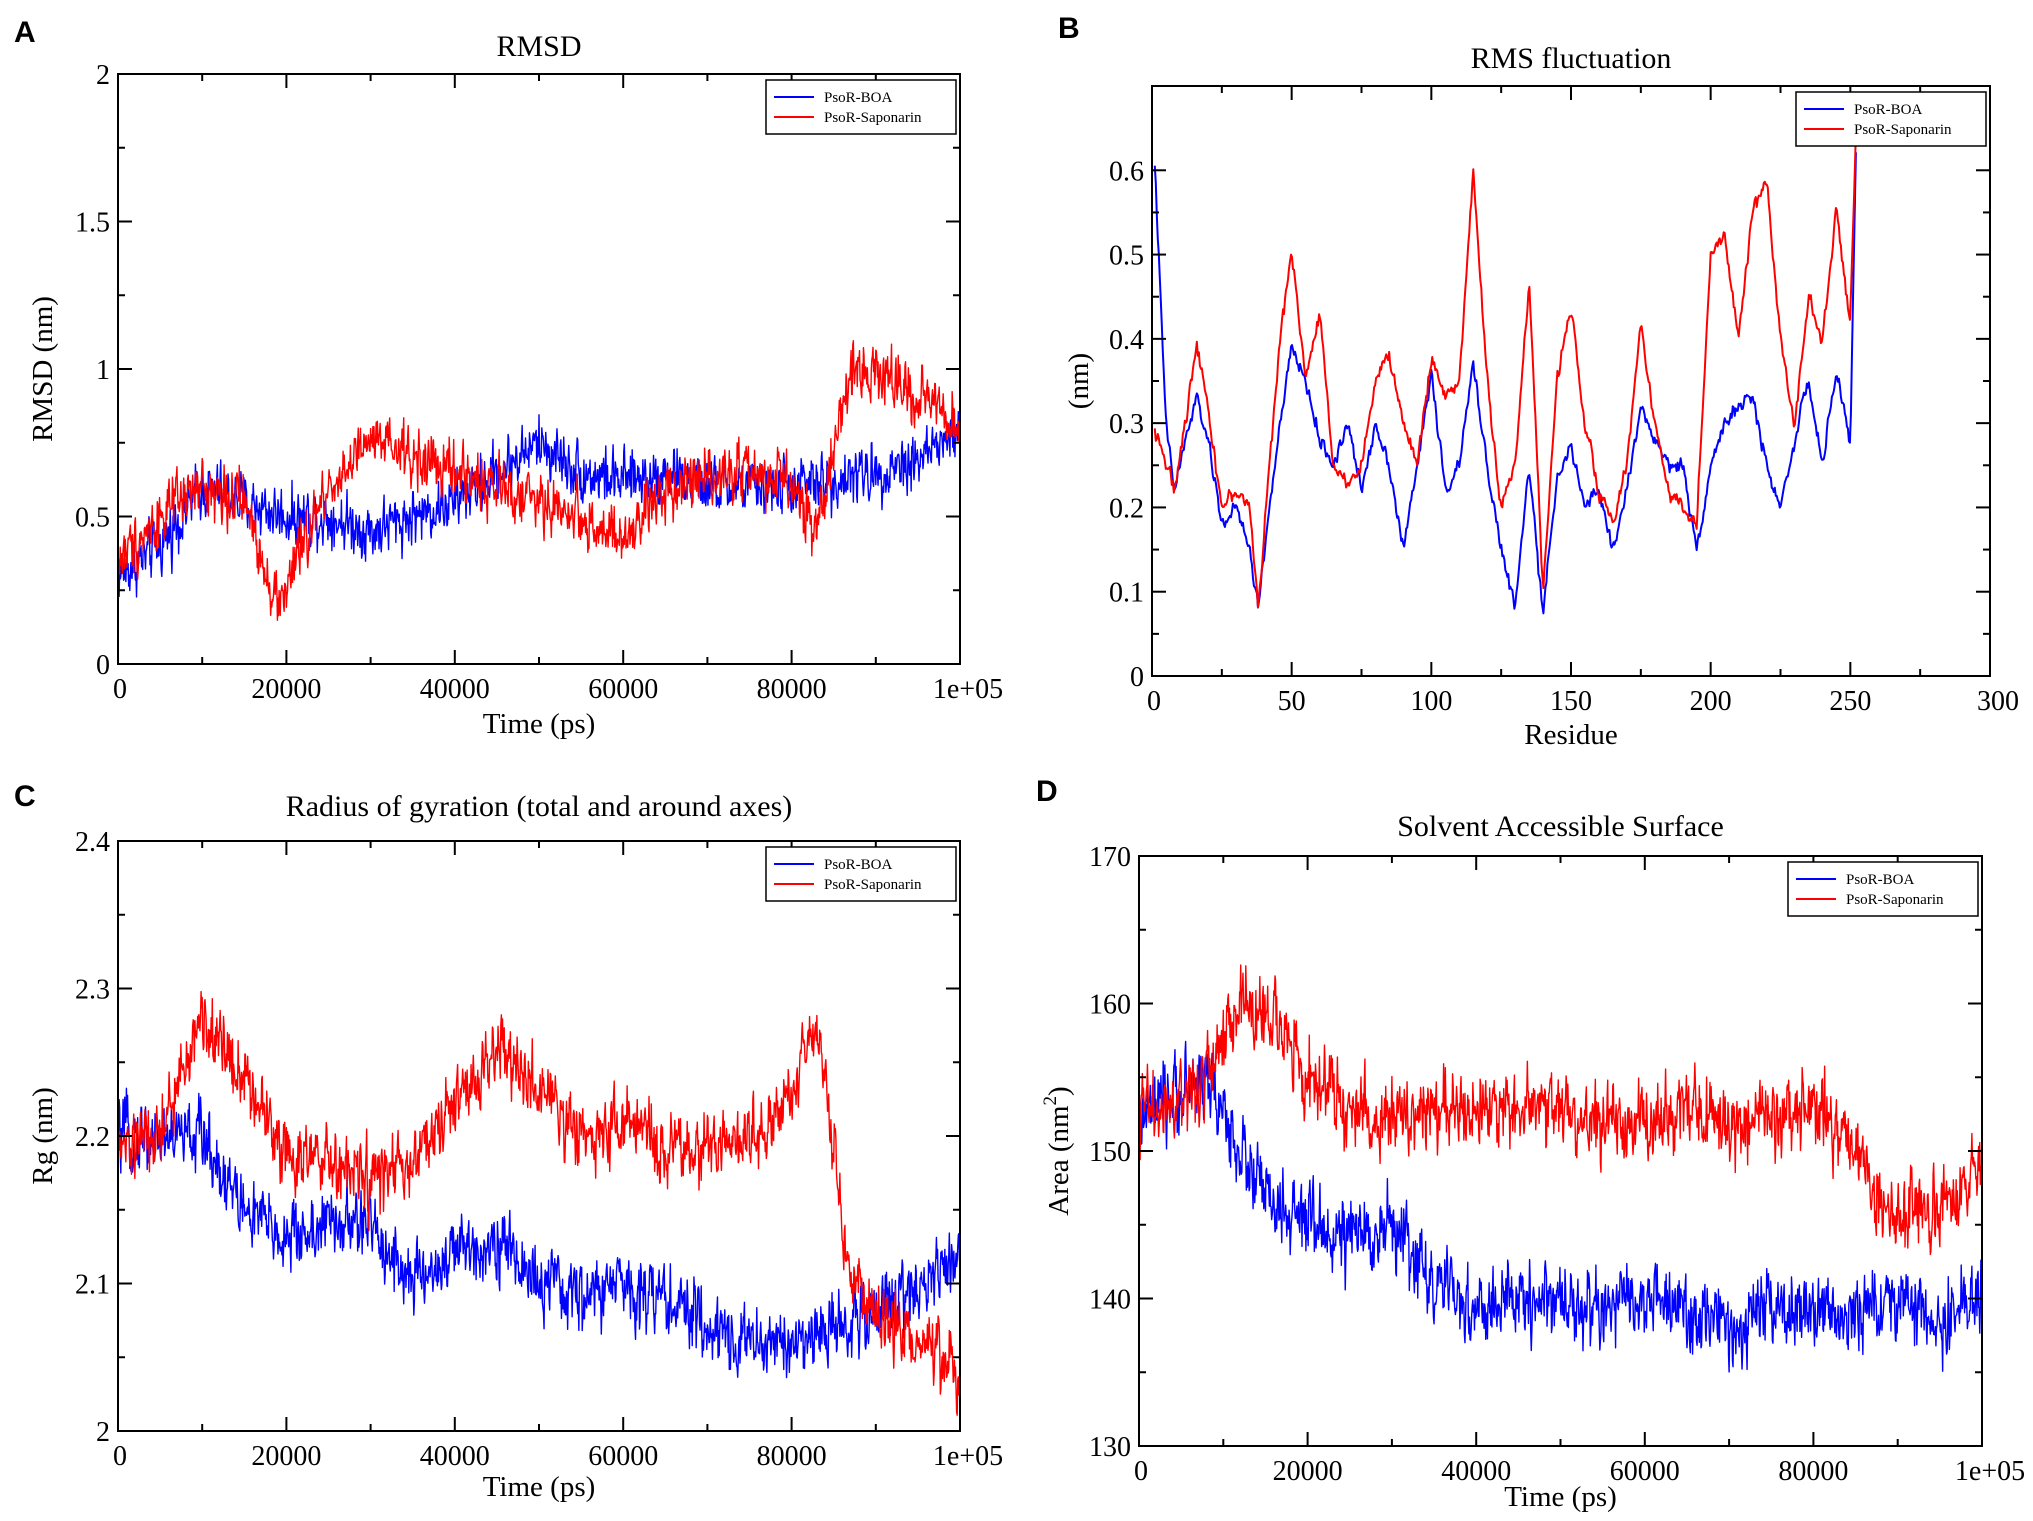 The height and width of the screenshot is (1521, 2033). What do you see at coordinates (1059, 1160) in the screenshot?
I see `y-axis-label-text: Area (nm` at bounding box center [1059, 1160].